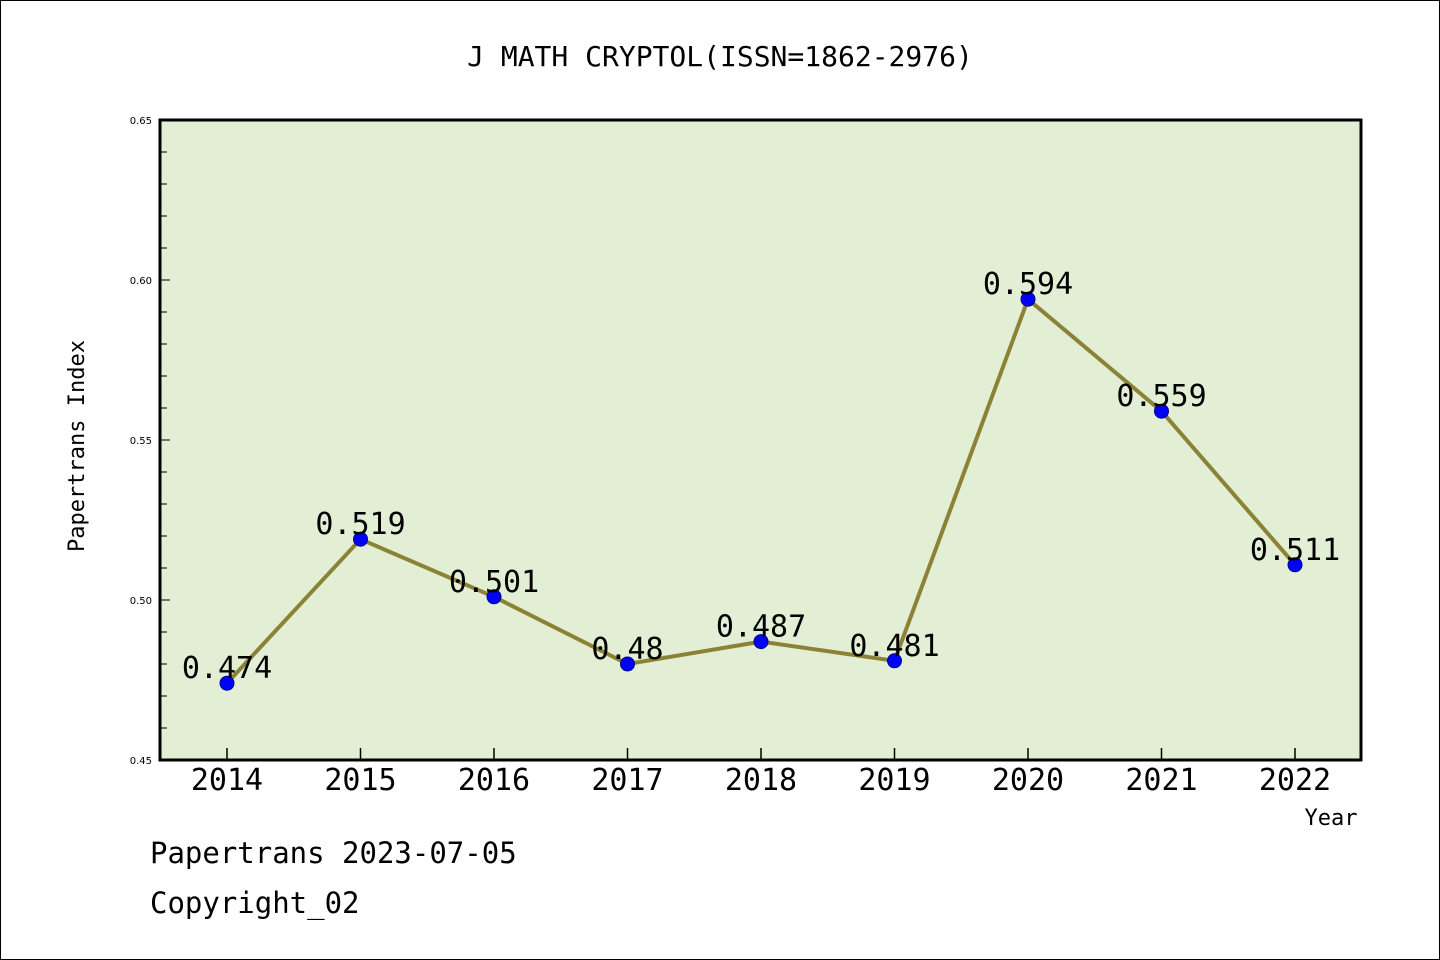 This screenshot has width=1440, height=960. I want to click on y-tick-label: 0.50, so click(141, 601).